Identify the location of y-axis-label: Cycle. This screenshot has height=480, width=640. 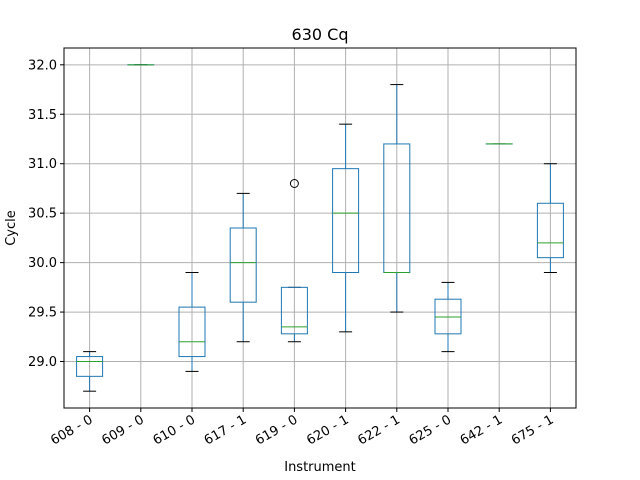
(11, 228).